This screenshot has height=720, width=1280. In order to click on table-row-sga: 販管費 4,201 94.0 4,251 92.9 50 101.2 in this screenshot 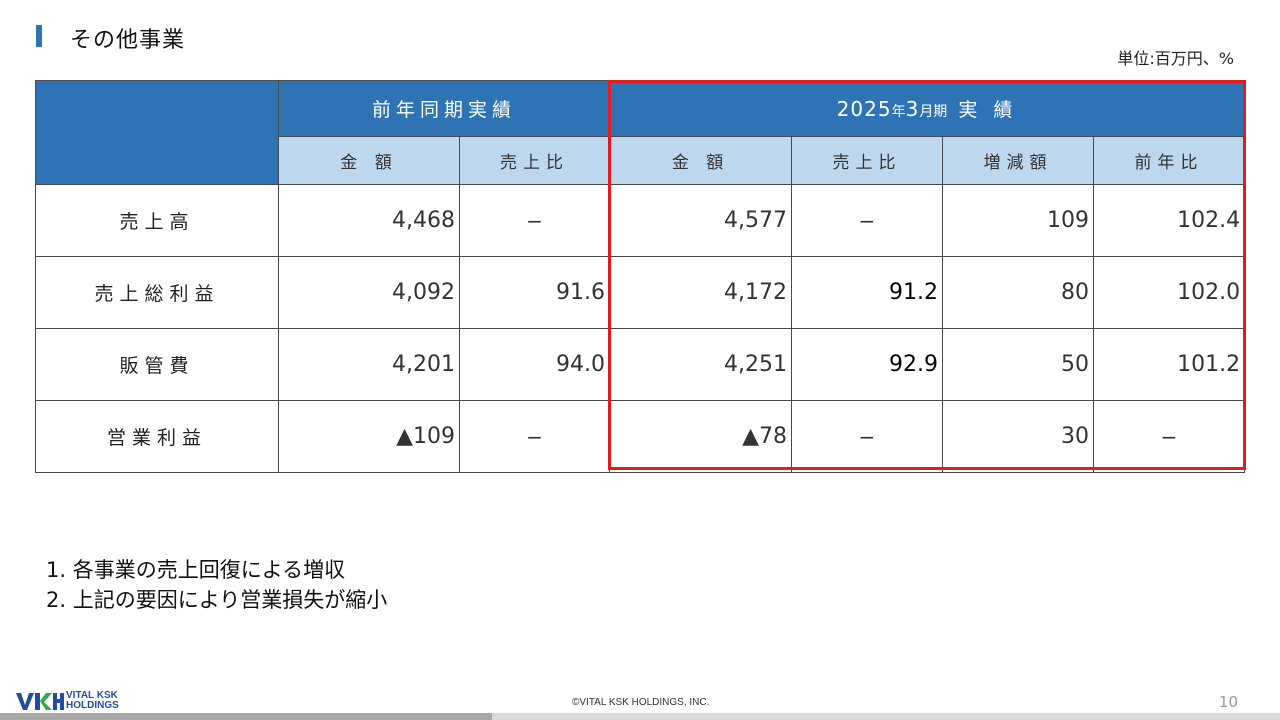, I will do `click(640, 364)`.